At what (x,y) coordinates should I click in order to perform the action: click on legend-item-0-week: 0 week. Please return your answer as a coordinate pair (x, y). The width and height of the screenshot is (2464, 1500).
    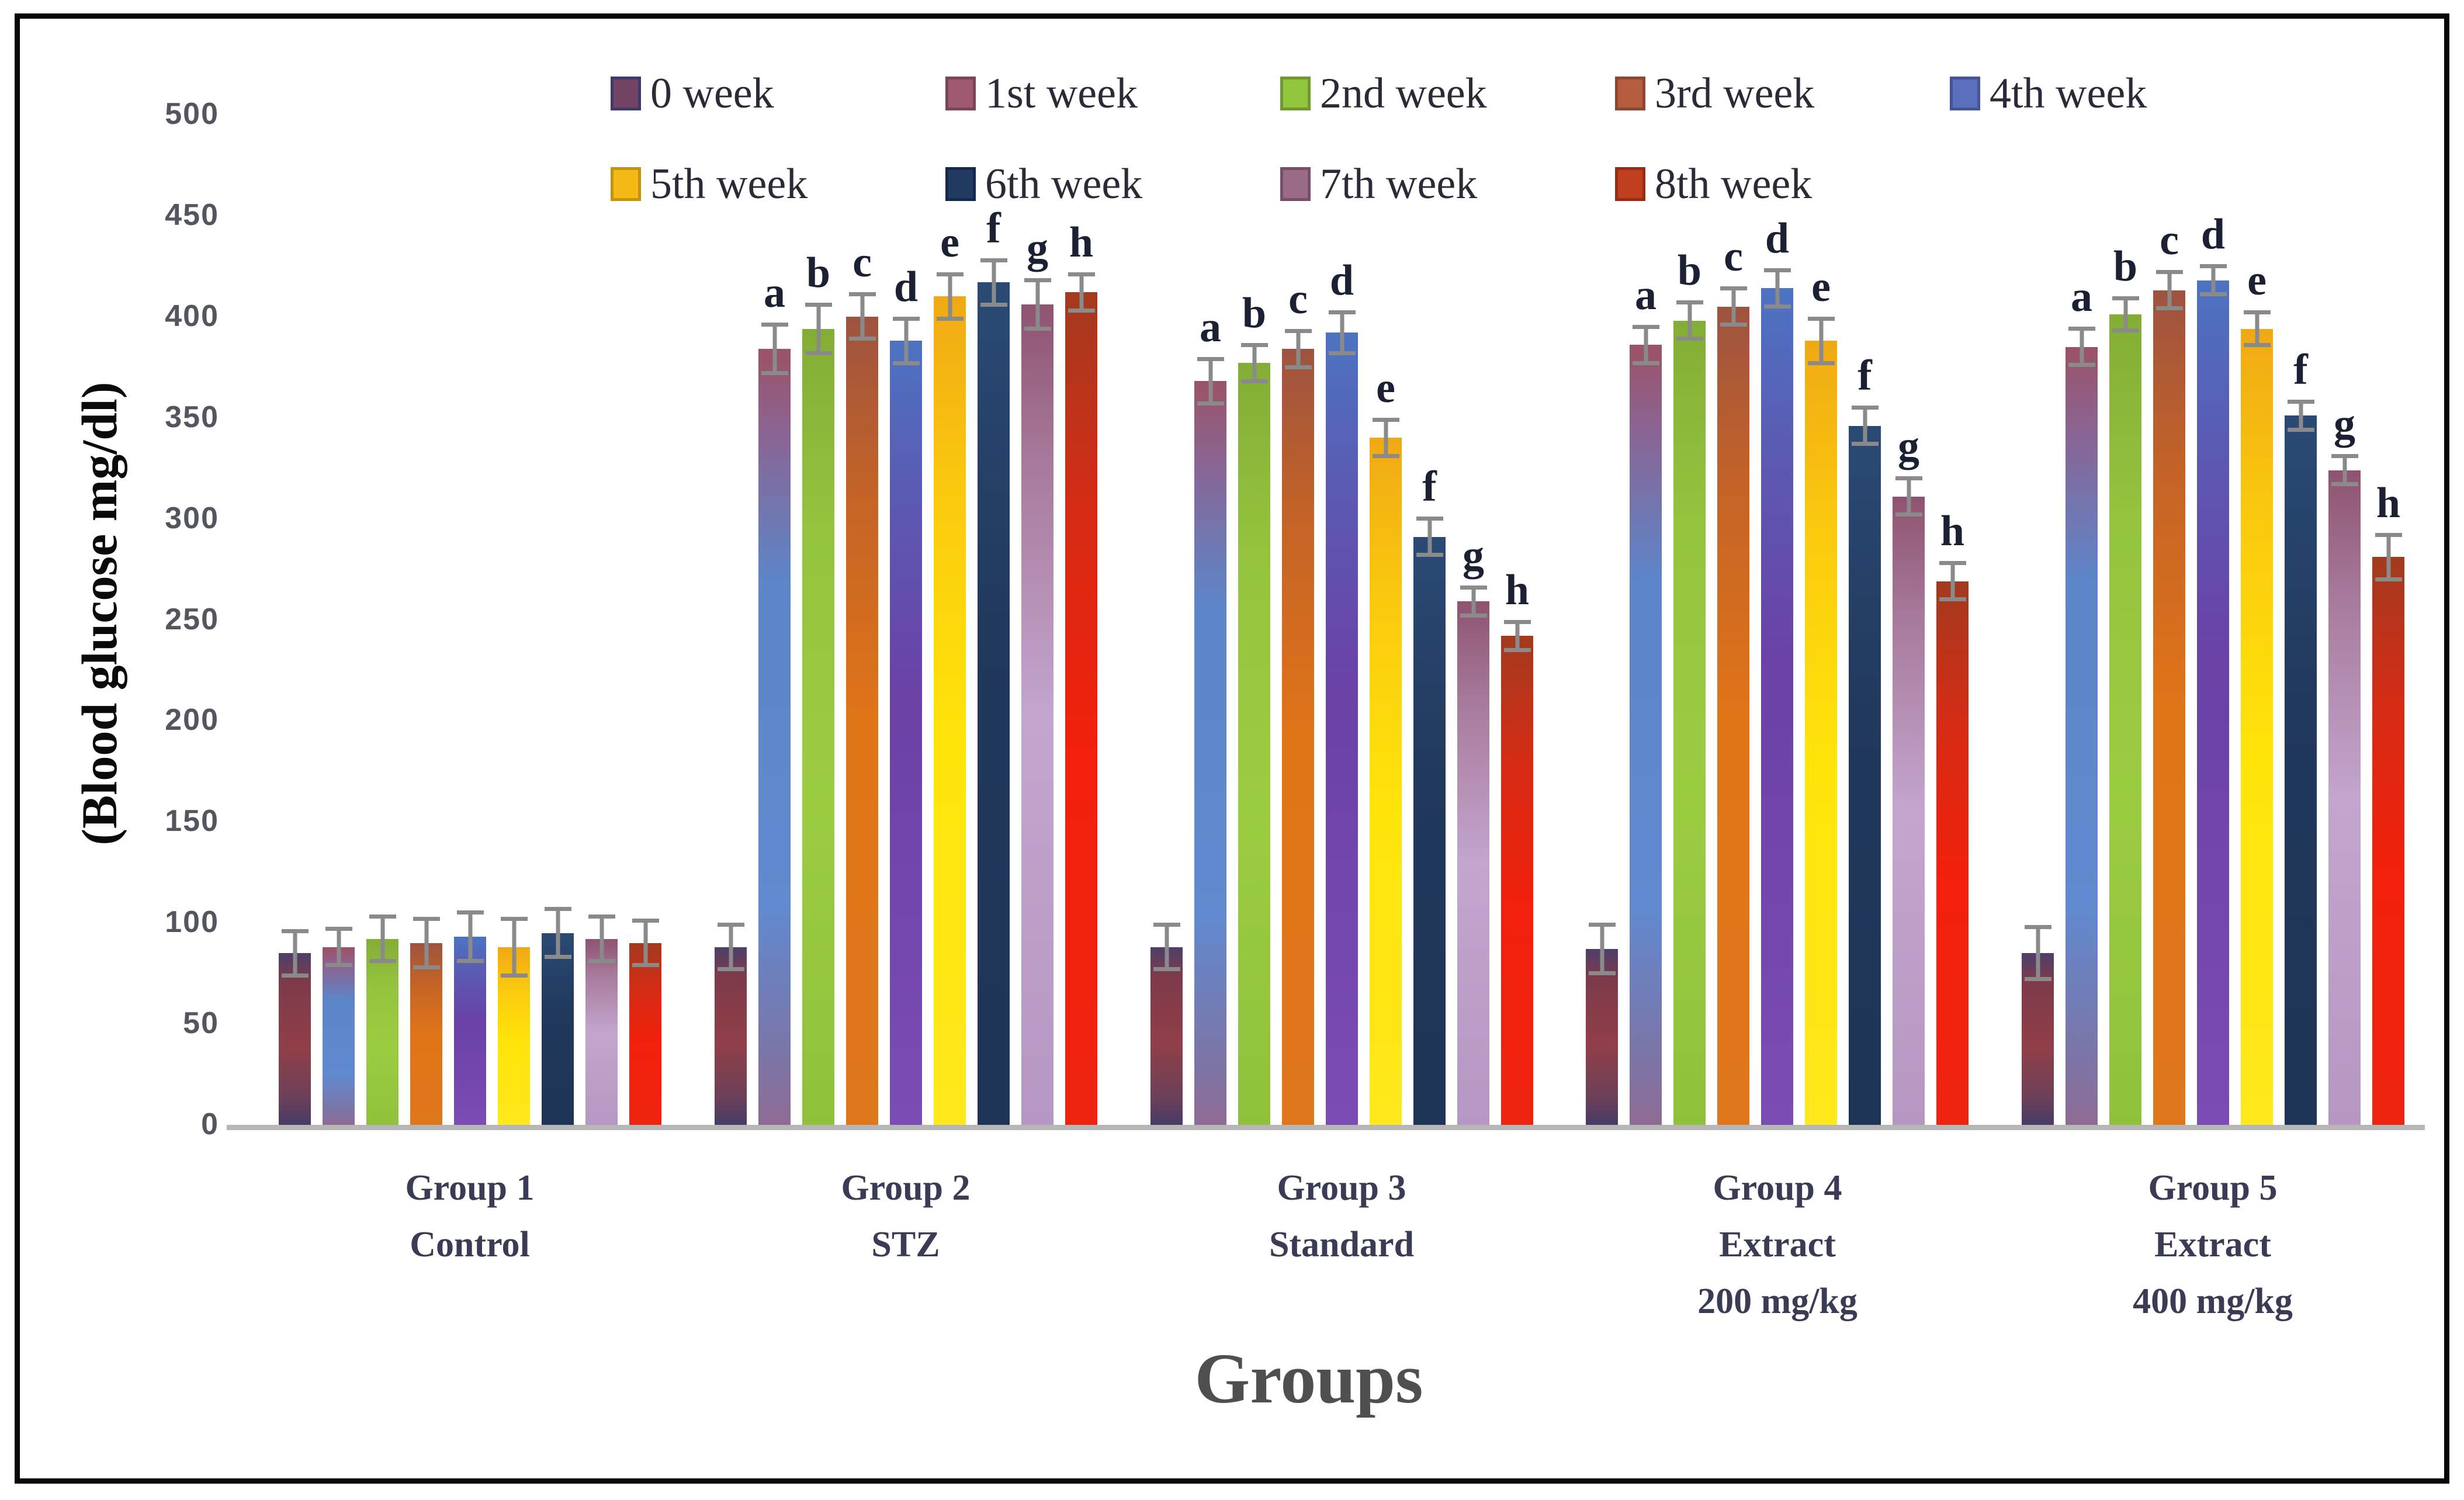
    Looking at the image, I should click on (692, 93).